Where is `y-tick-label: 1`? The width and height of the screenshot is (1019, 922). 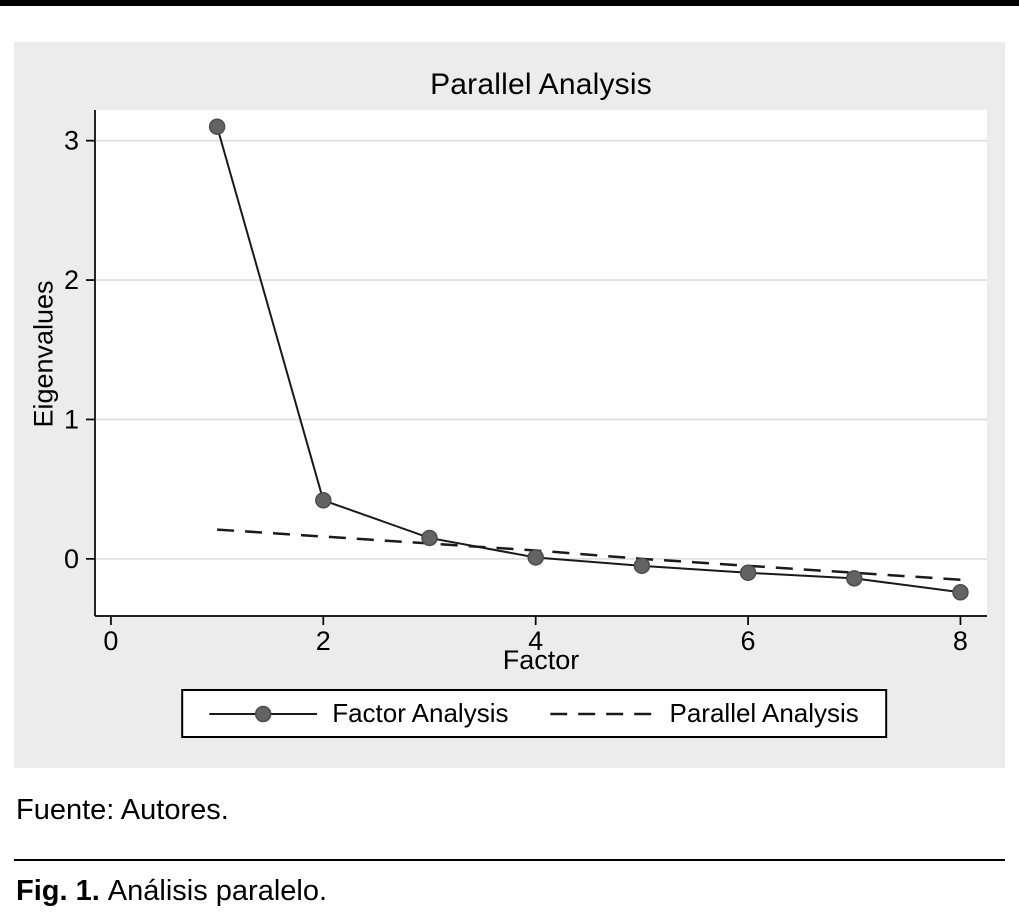
y-tick-label: 1 is located at coordinates (71, 419).